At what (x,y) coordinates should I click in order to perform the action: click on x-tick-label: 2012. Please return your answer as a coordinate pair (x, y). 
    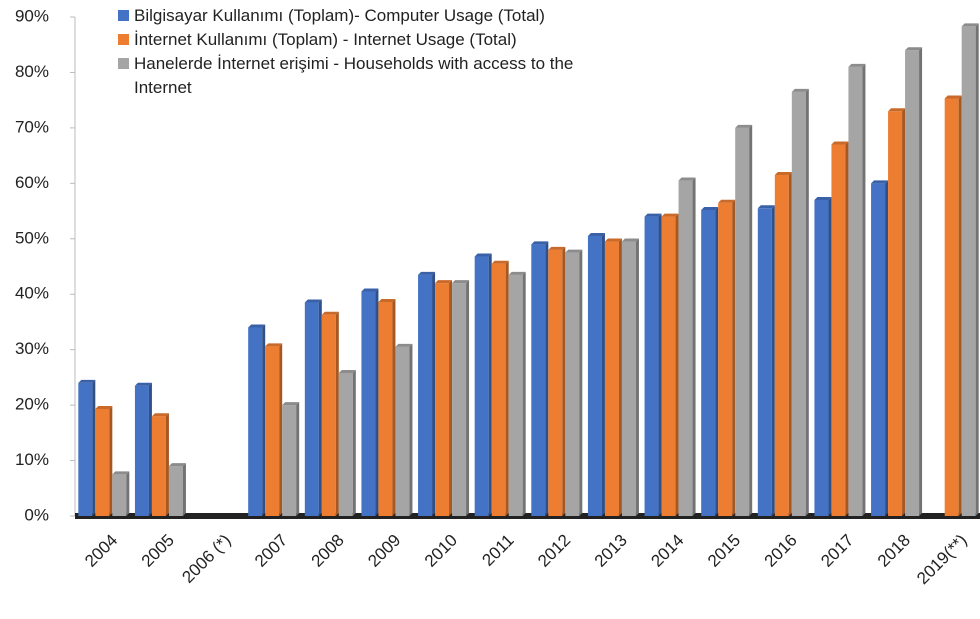
    Looking at the image, I should click on (554, 551).